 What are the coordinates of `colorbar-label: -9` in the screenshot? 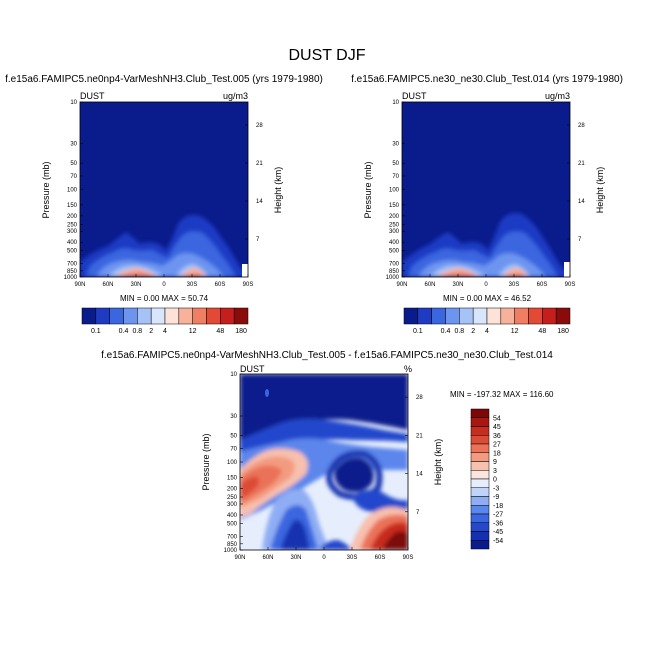 It's located at (496, 497).